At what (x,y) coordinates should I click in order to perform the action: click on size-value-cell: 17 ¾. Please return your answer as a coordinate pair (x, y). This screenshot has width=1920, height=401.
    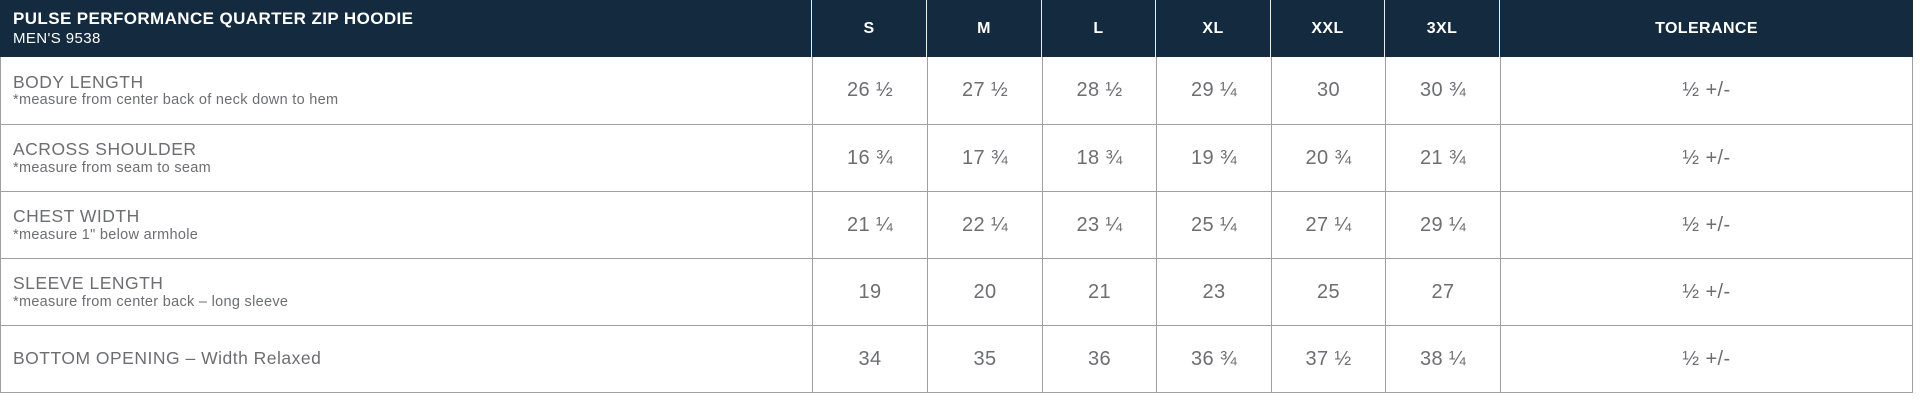
    Looking at the image, I should click on (984, 158).